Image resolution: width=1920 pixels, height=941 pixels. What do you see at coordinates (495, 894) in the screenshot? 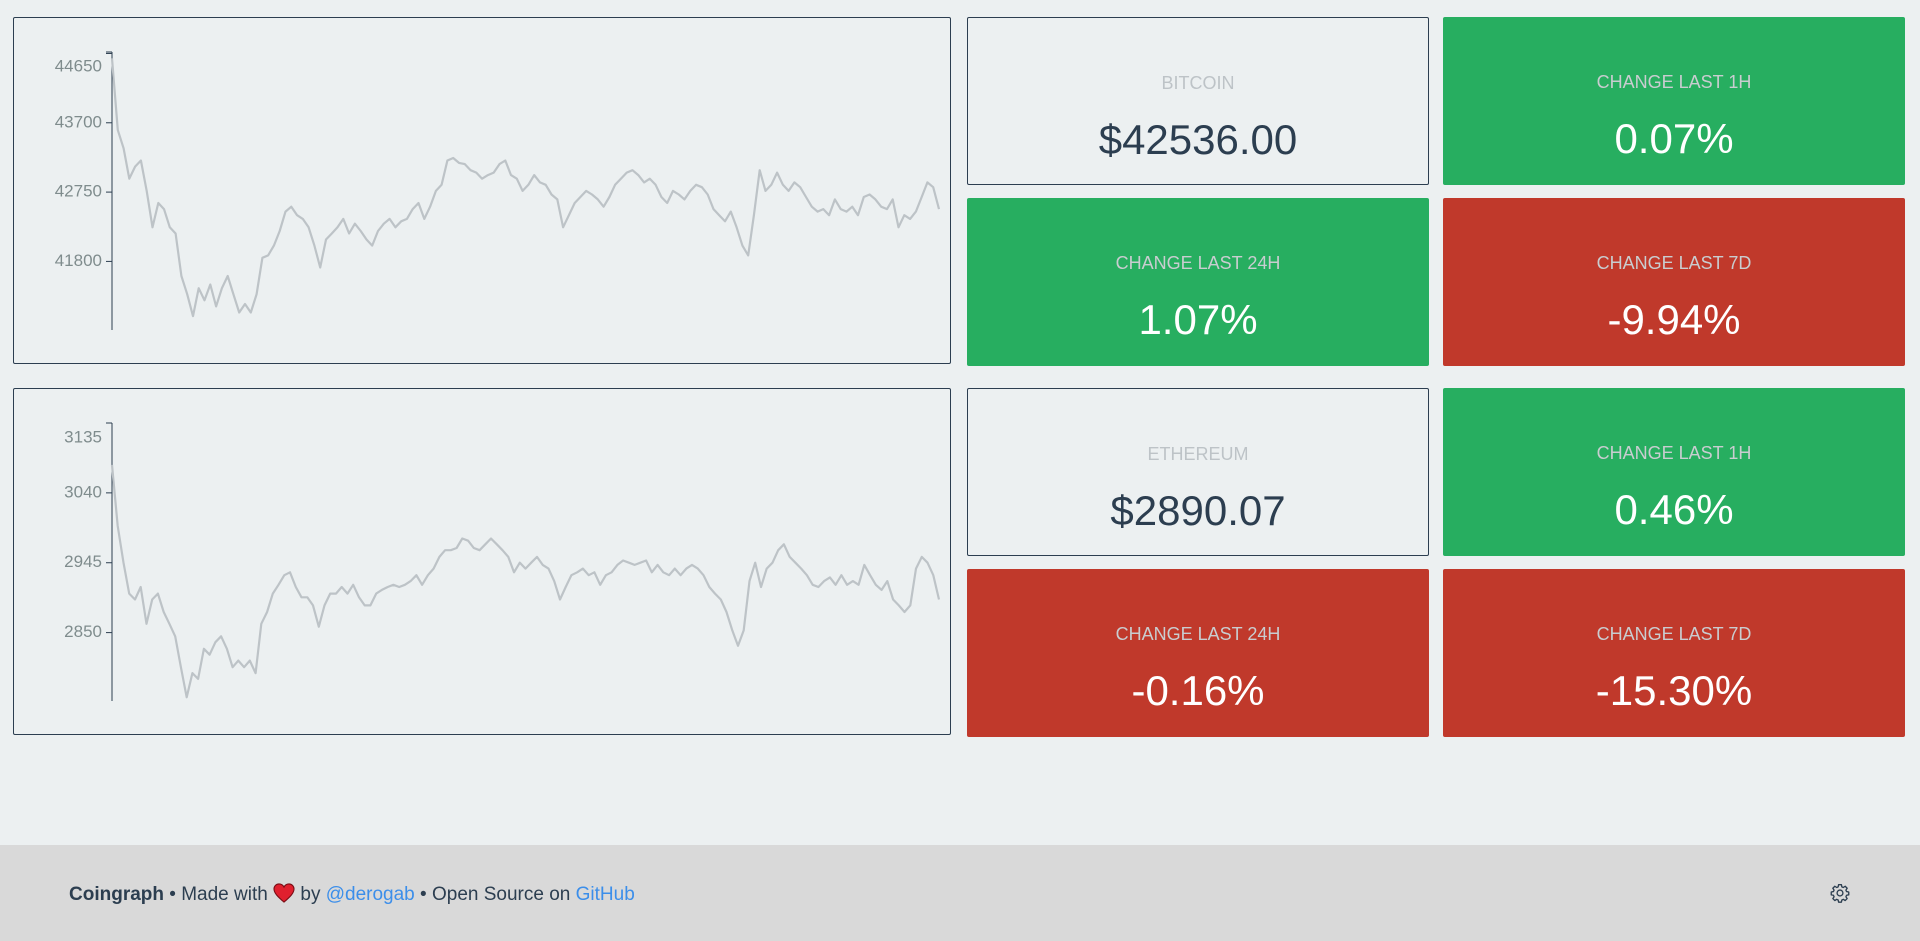
I see `open-source: • Open Source on` at bounding box center [495, 894].